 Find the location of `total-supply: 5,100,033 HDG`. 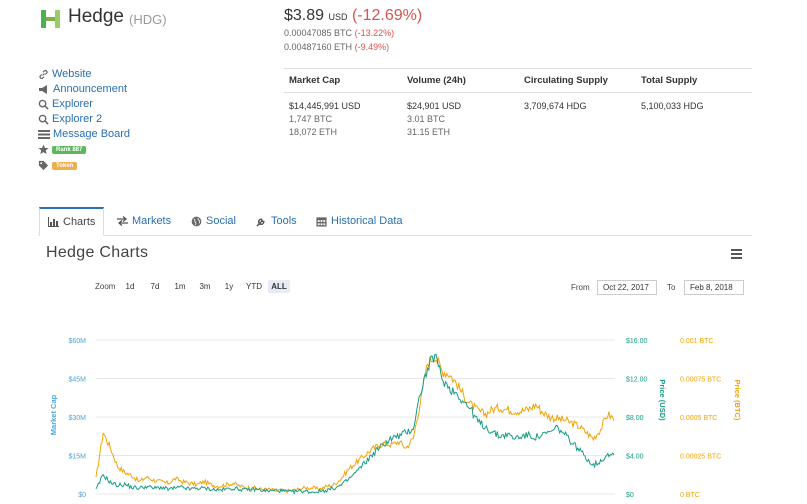

total-supply: 5,100,033 HDG is located at coordinates (672, 106).